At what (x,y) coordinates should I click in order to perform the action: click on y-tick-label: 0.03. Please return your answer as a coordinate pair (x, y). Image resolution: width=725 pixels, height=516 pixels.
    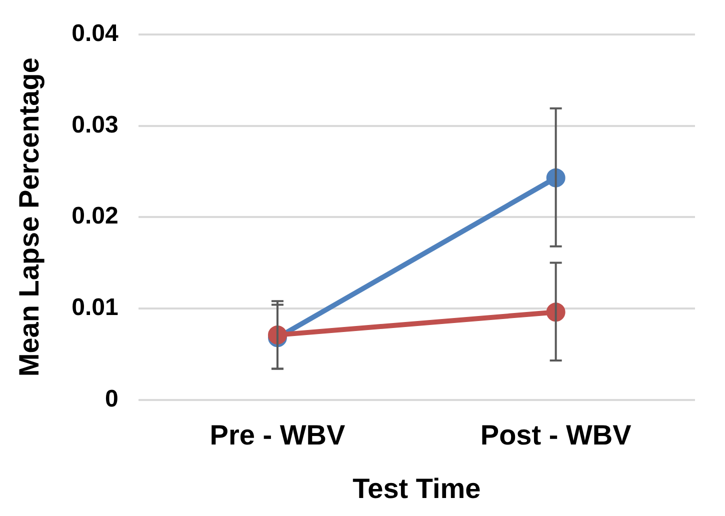
    Looking at the image, I should click on (95, 124).